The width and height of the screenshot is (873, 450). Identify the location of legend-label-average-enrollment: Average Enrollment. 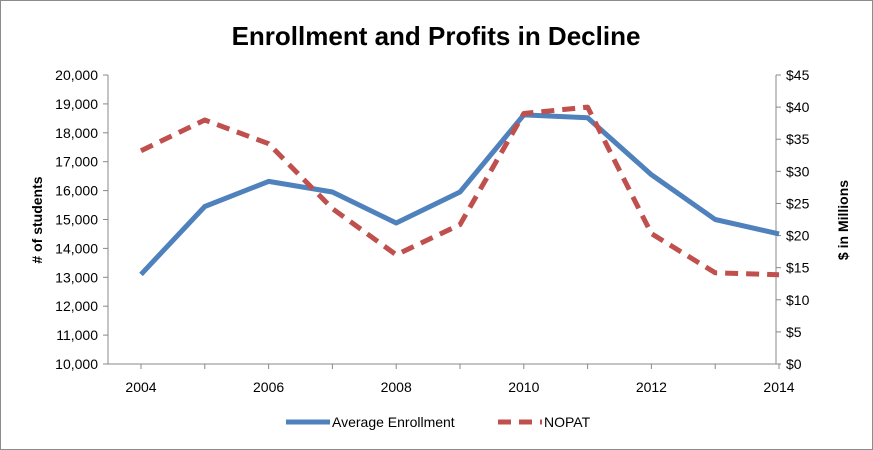
(393, 422).